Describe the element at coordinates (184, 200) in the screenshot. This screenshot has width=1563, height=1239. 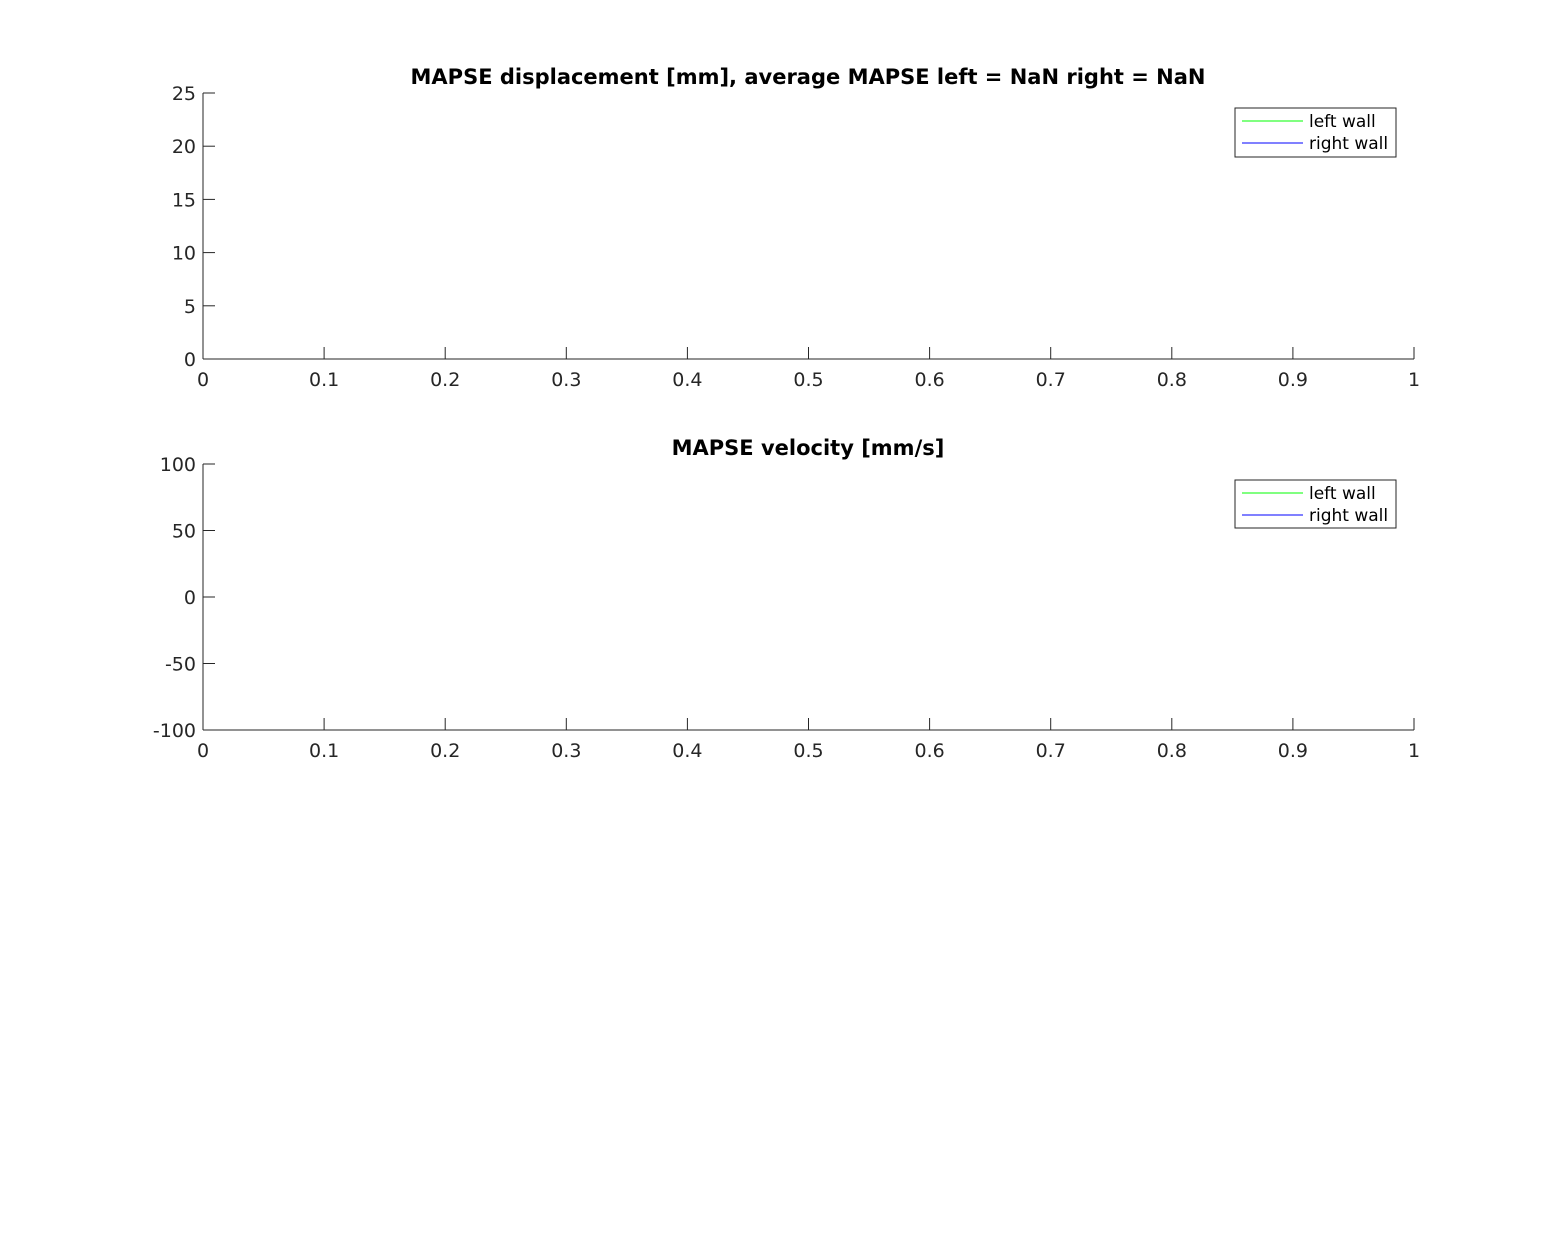
I see `y-tick-label: 15` at that location.